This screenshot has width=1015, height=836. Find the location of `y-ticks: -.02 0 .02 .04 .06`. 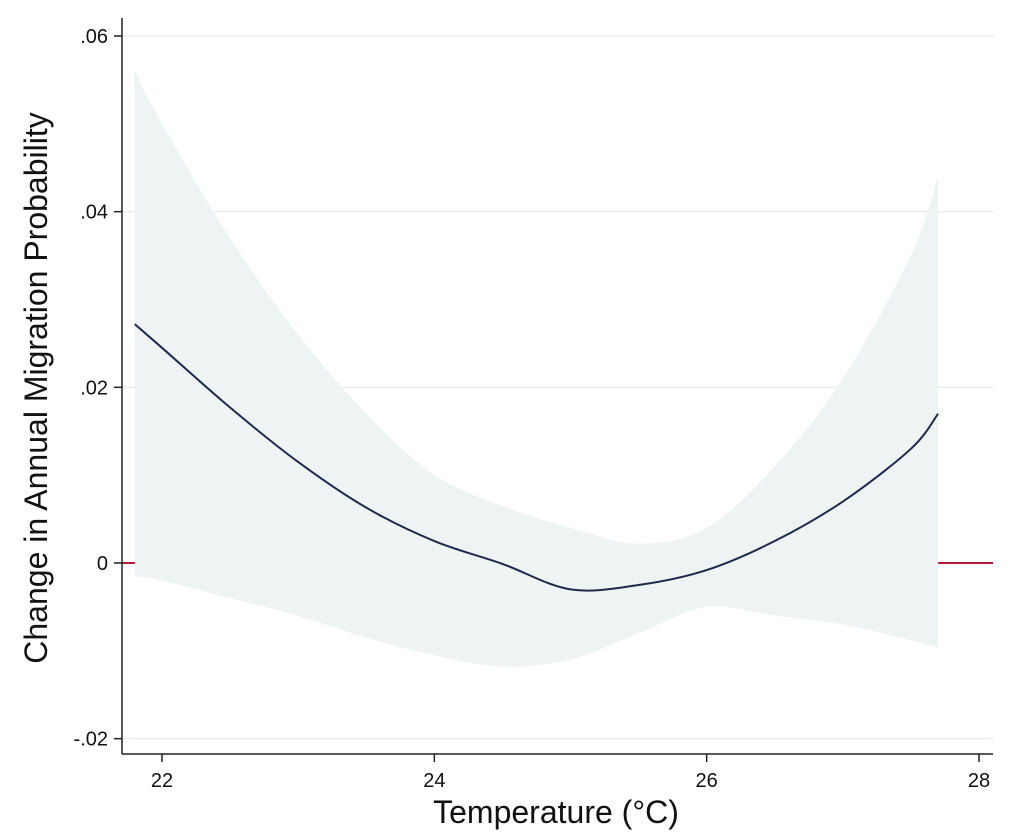

y-ticks: -.02 0 .02 .04 .06 is located at coordinates (98, 388).